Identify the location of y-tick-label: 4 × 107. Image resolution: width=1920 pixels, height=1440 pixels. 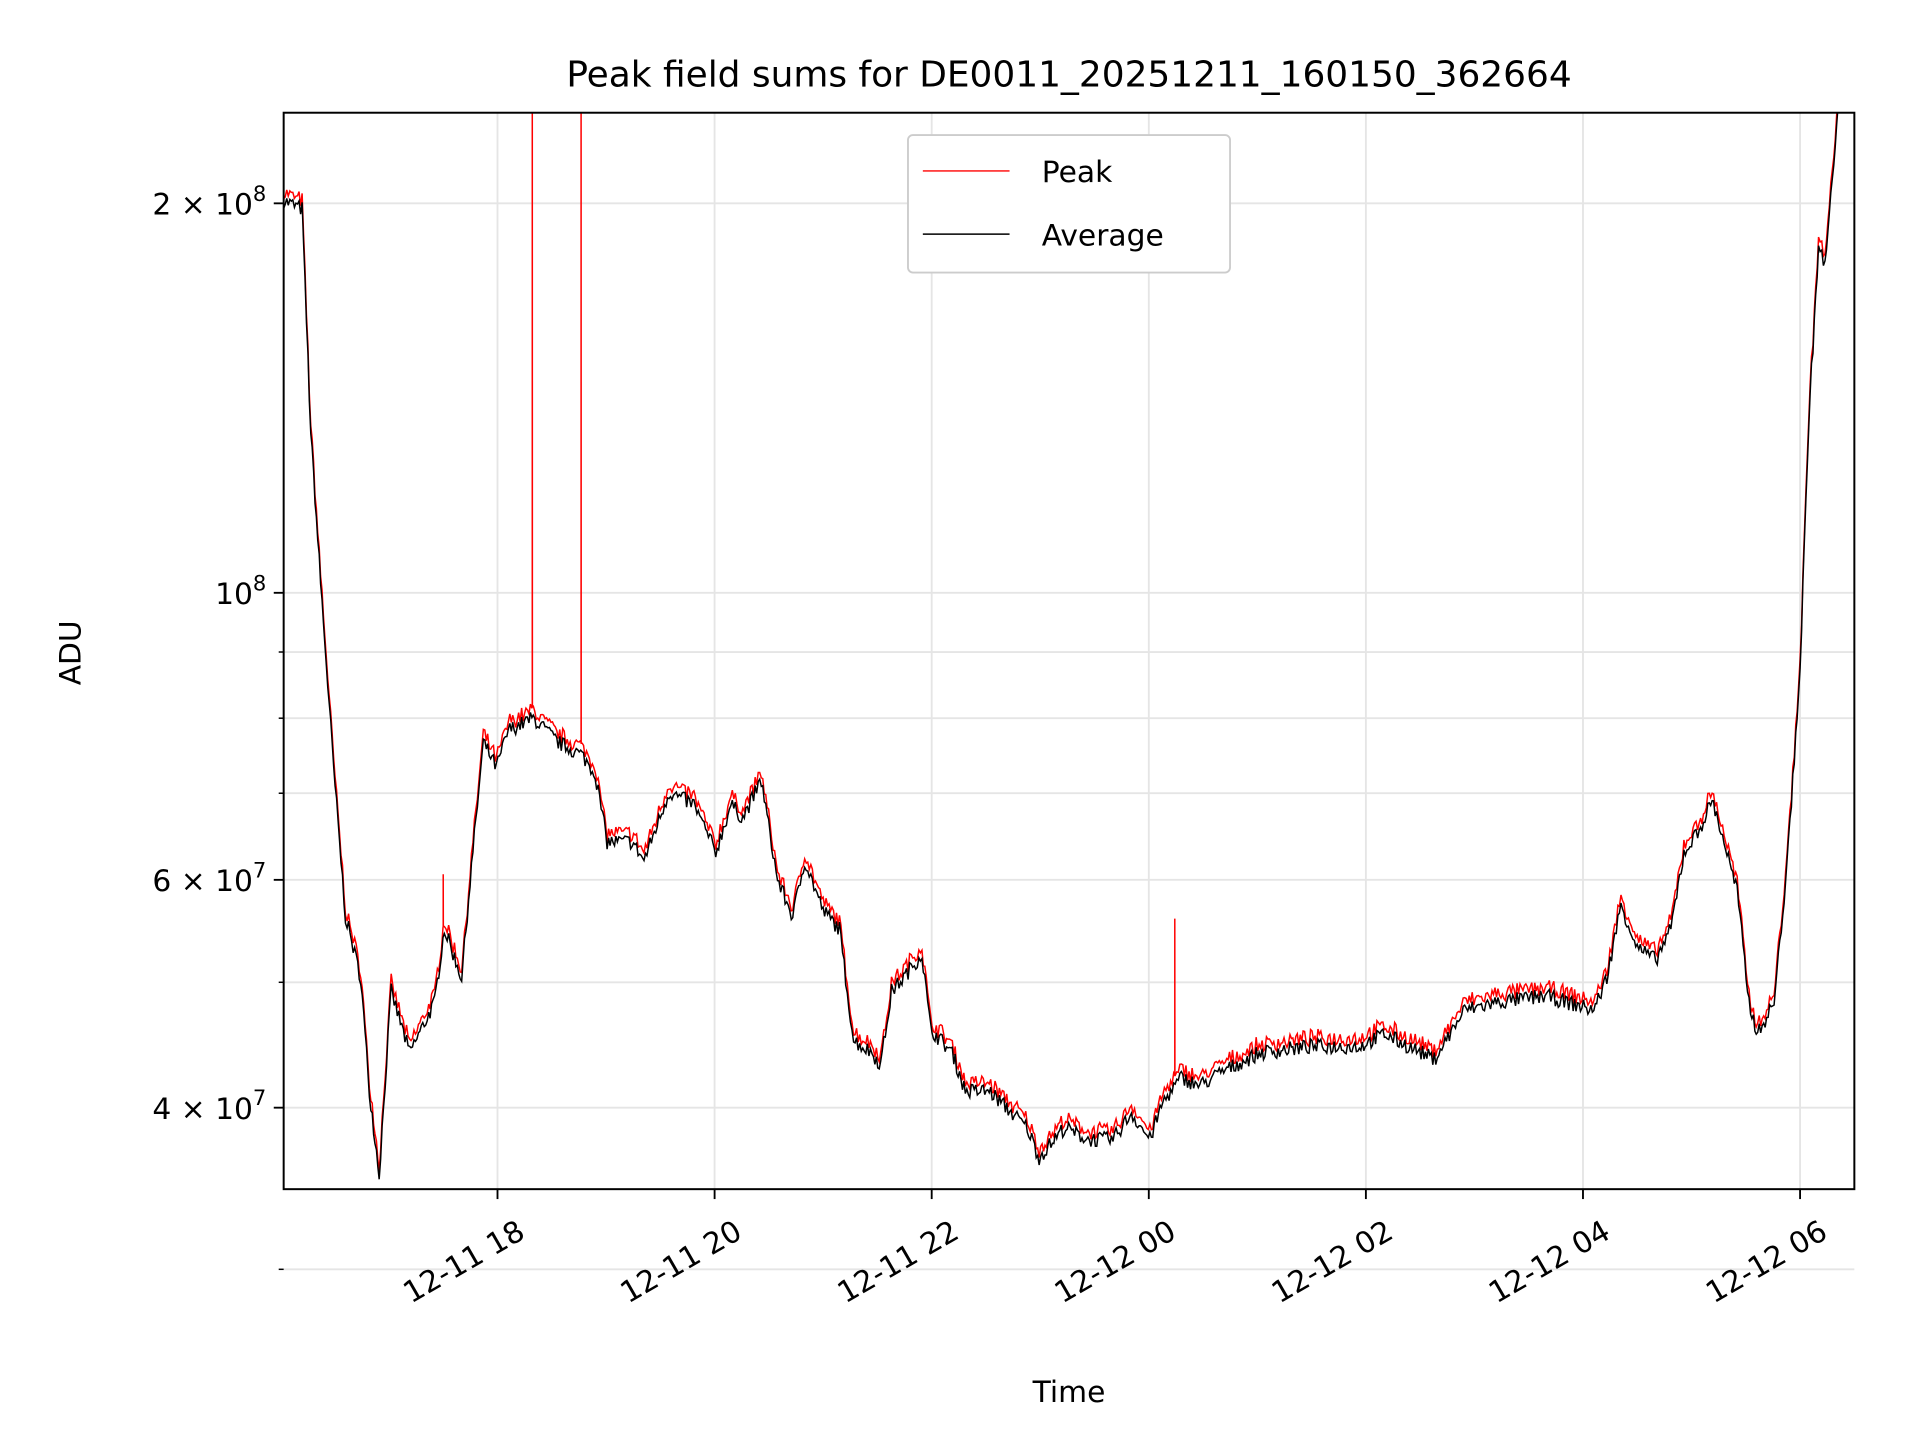
(209, 1106).